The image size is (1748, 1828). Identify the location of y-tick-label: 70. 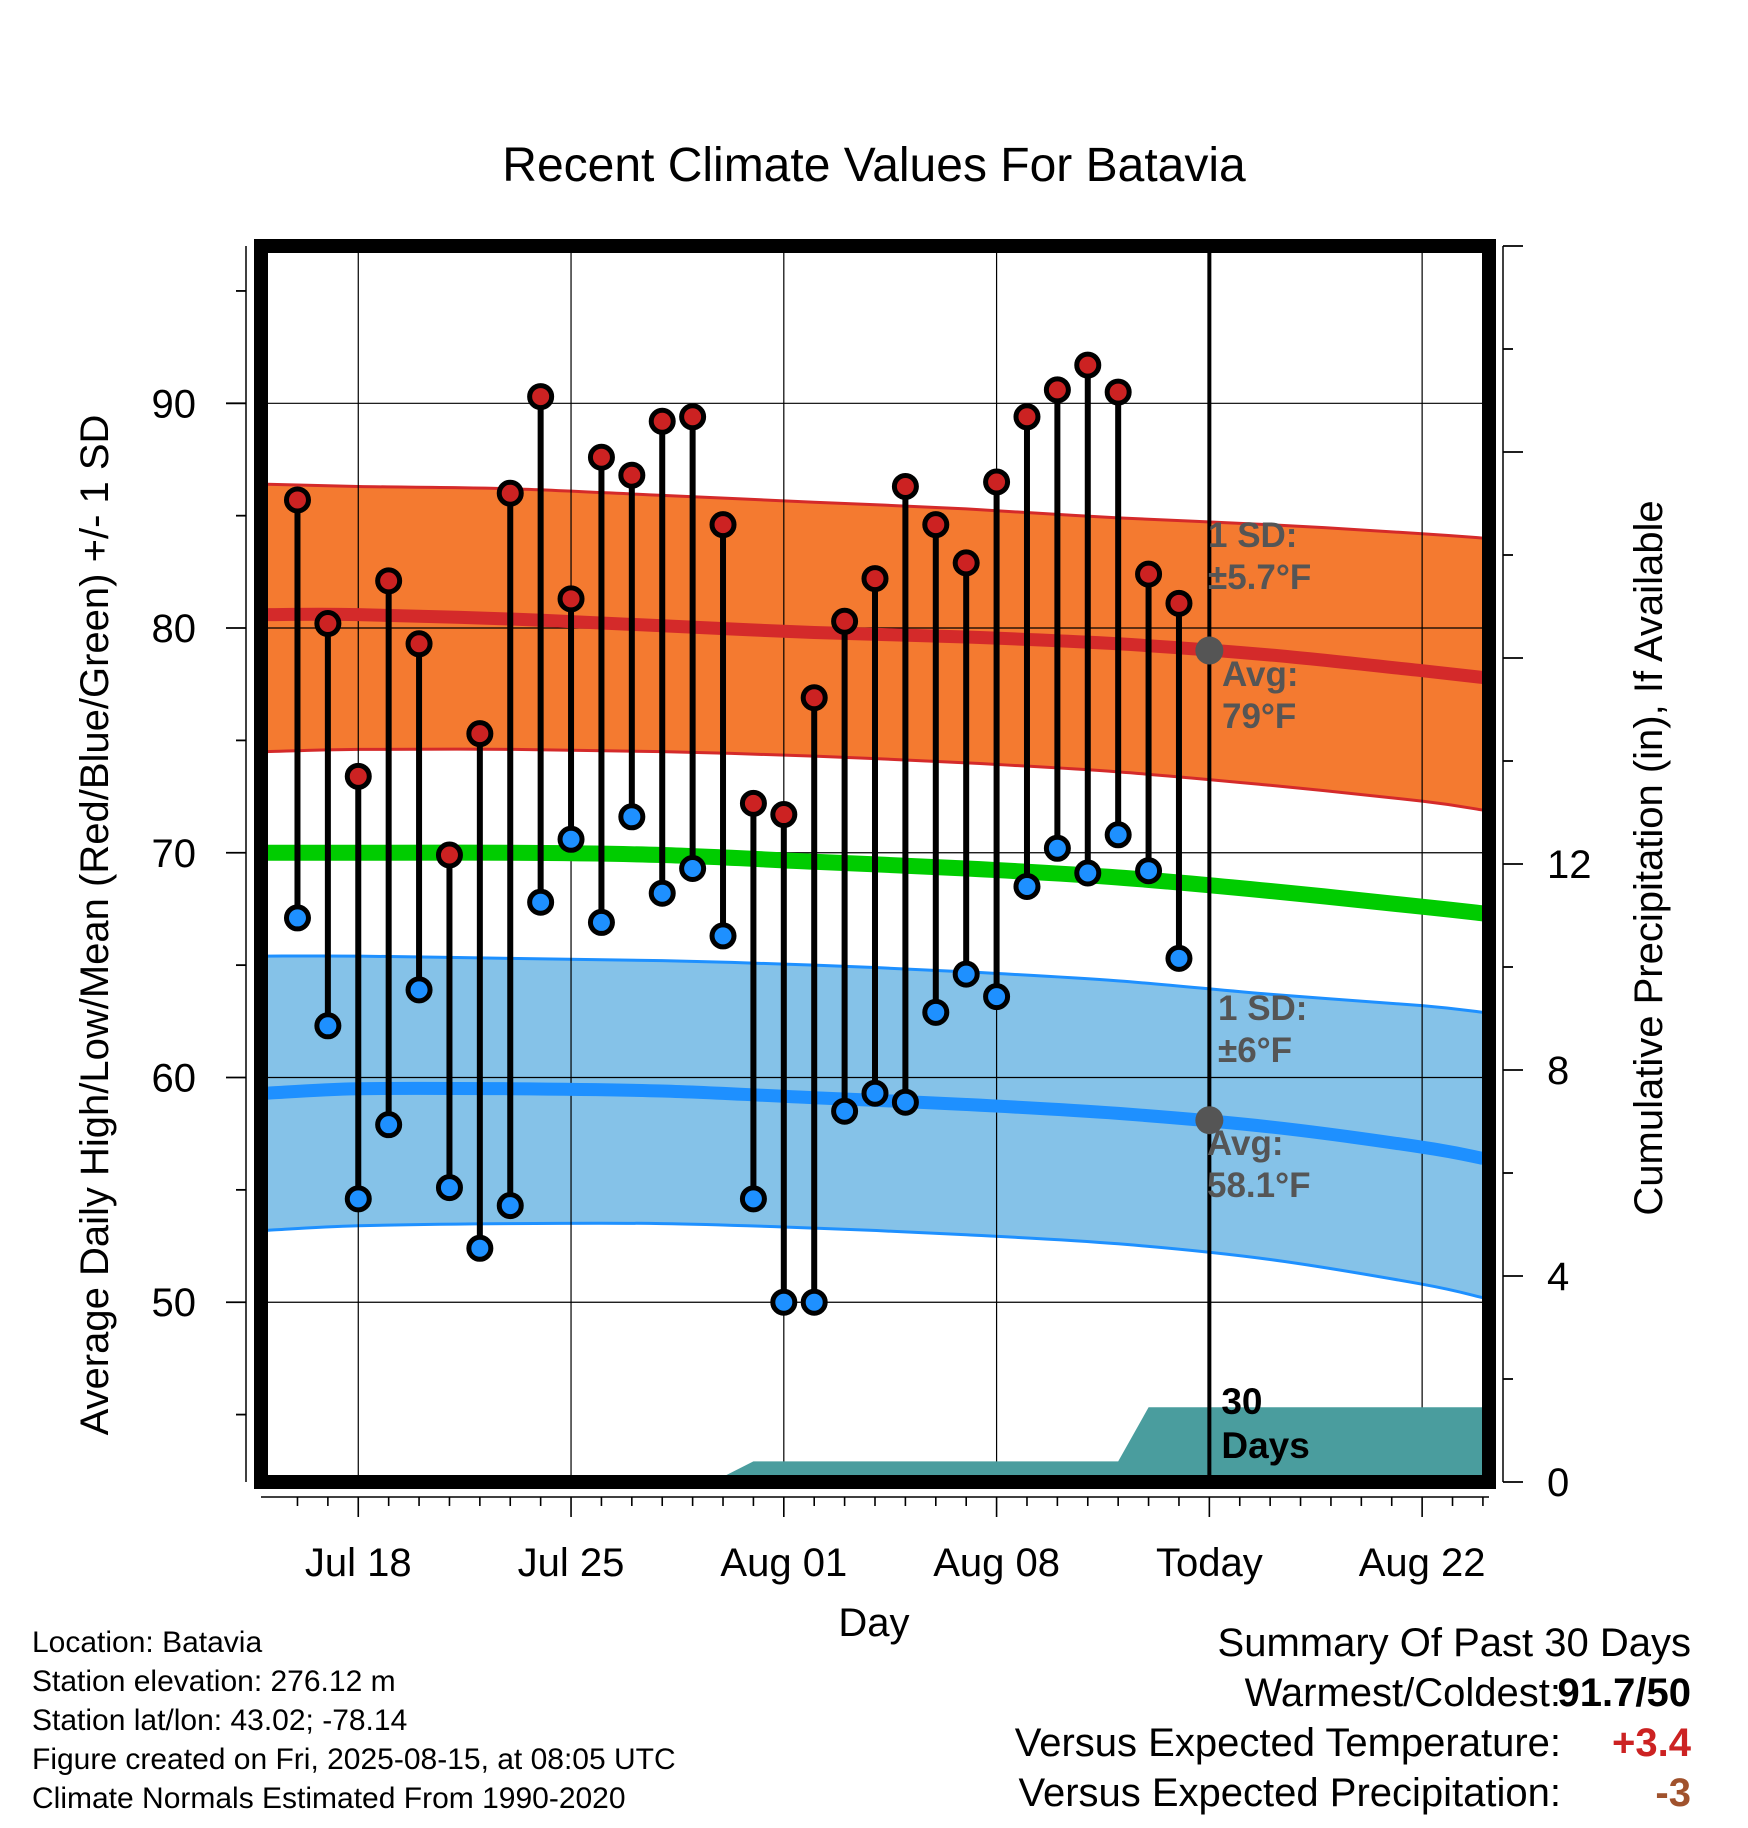
(174, 854).